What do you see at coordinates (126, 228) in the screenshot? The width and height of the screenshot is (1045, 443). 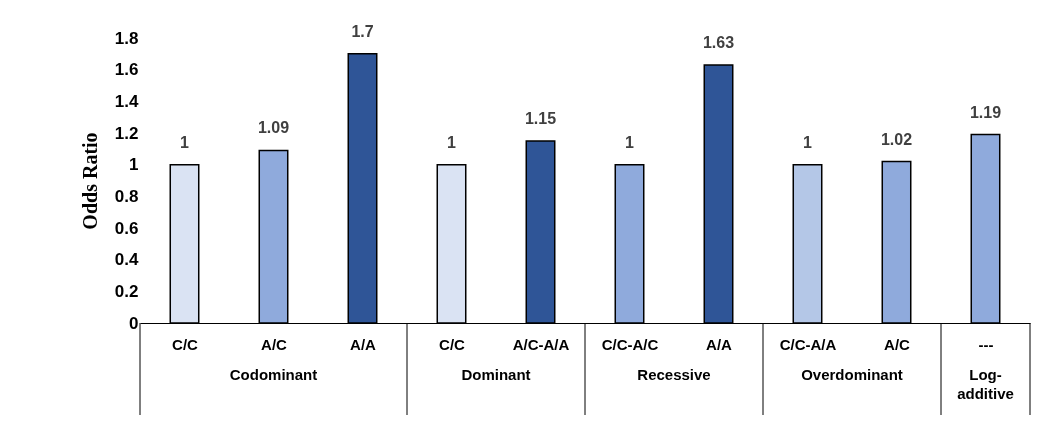 I see `y-tick-label: 0.6` at bounding box center [126, 228].